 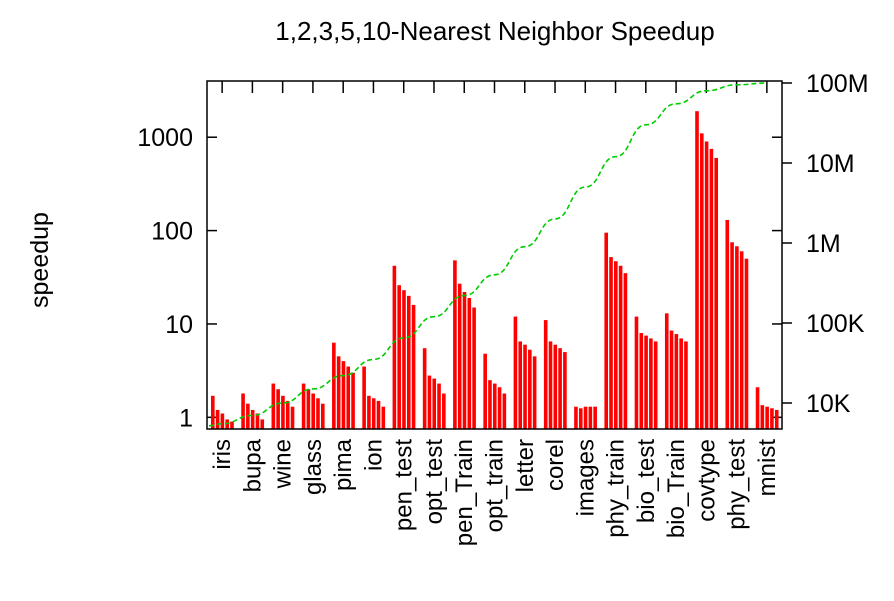 What do you see at coordinates (767, 468) in the screenshot?
I see `x-tick-label: mnist` at bounding box center [767, 468].